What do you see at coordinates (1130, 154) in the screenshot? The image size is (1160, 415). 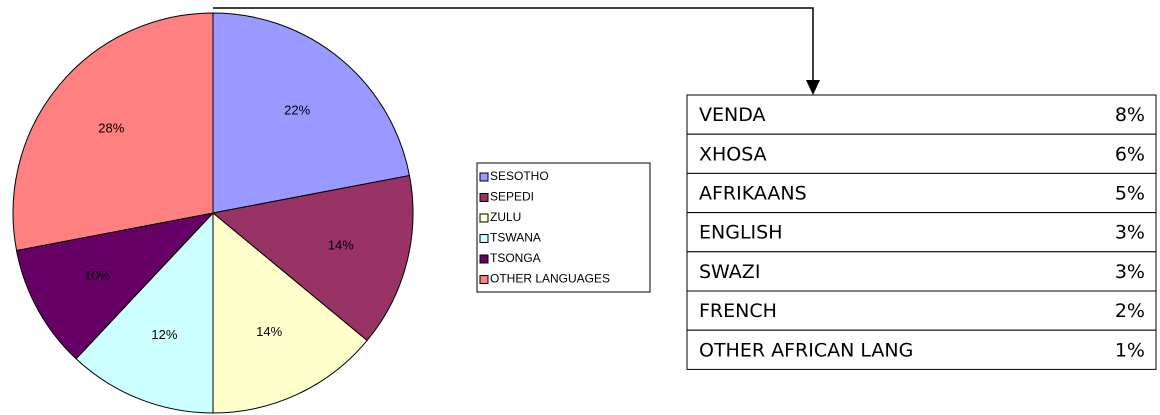 I see `percent-cell: 6%` at bounding box center [1130, 154].